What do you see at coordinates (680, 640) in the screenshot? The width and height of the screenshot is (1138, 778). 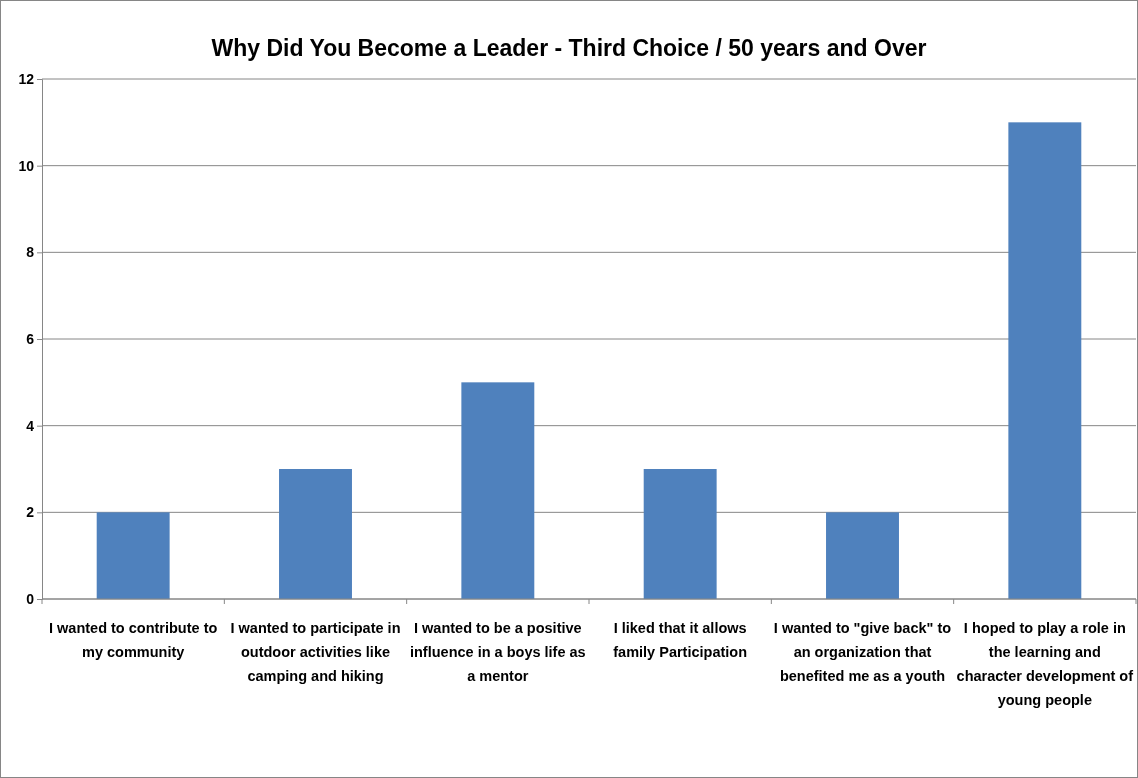 I see `x-tick-label: I liked that it allows family Participation` at bounding box center [680, 640].